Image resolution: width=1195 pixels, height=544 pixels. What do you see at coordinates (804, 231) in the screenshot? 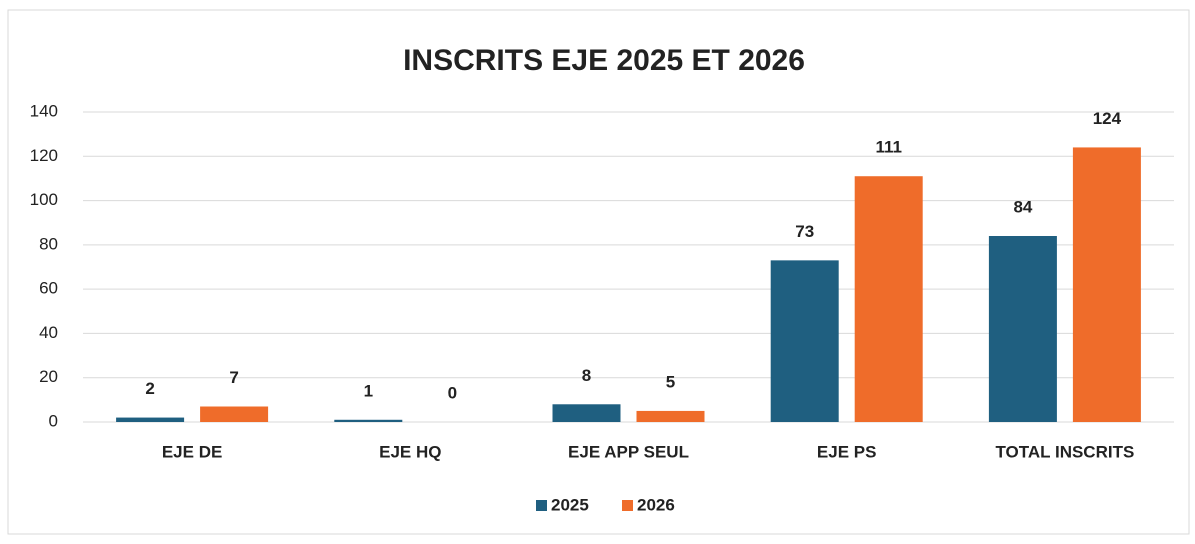
I see `data-label: 73` at bounding box center [804, 231].